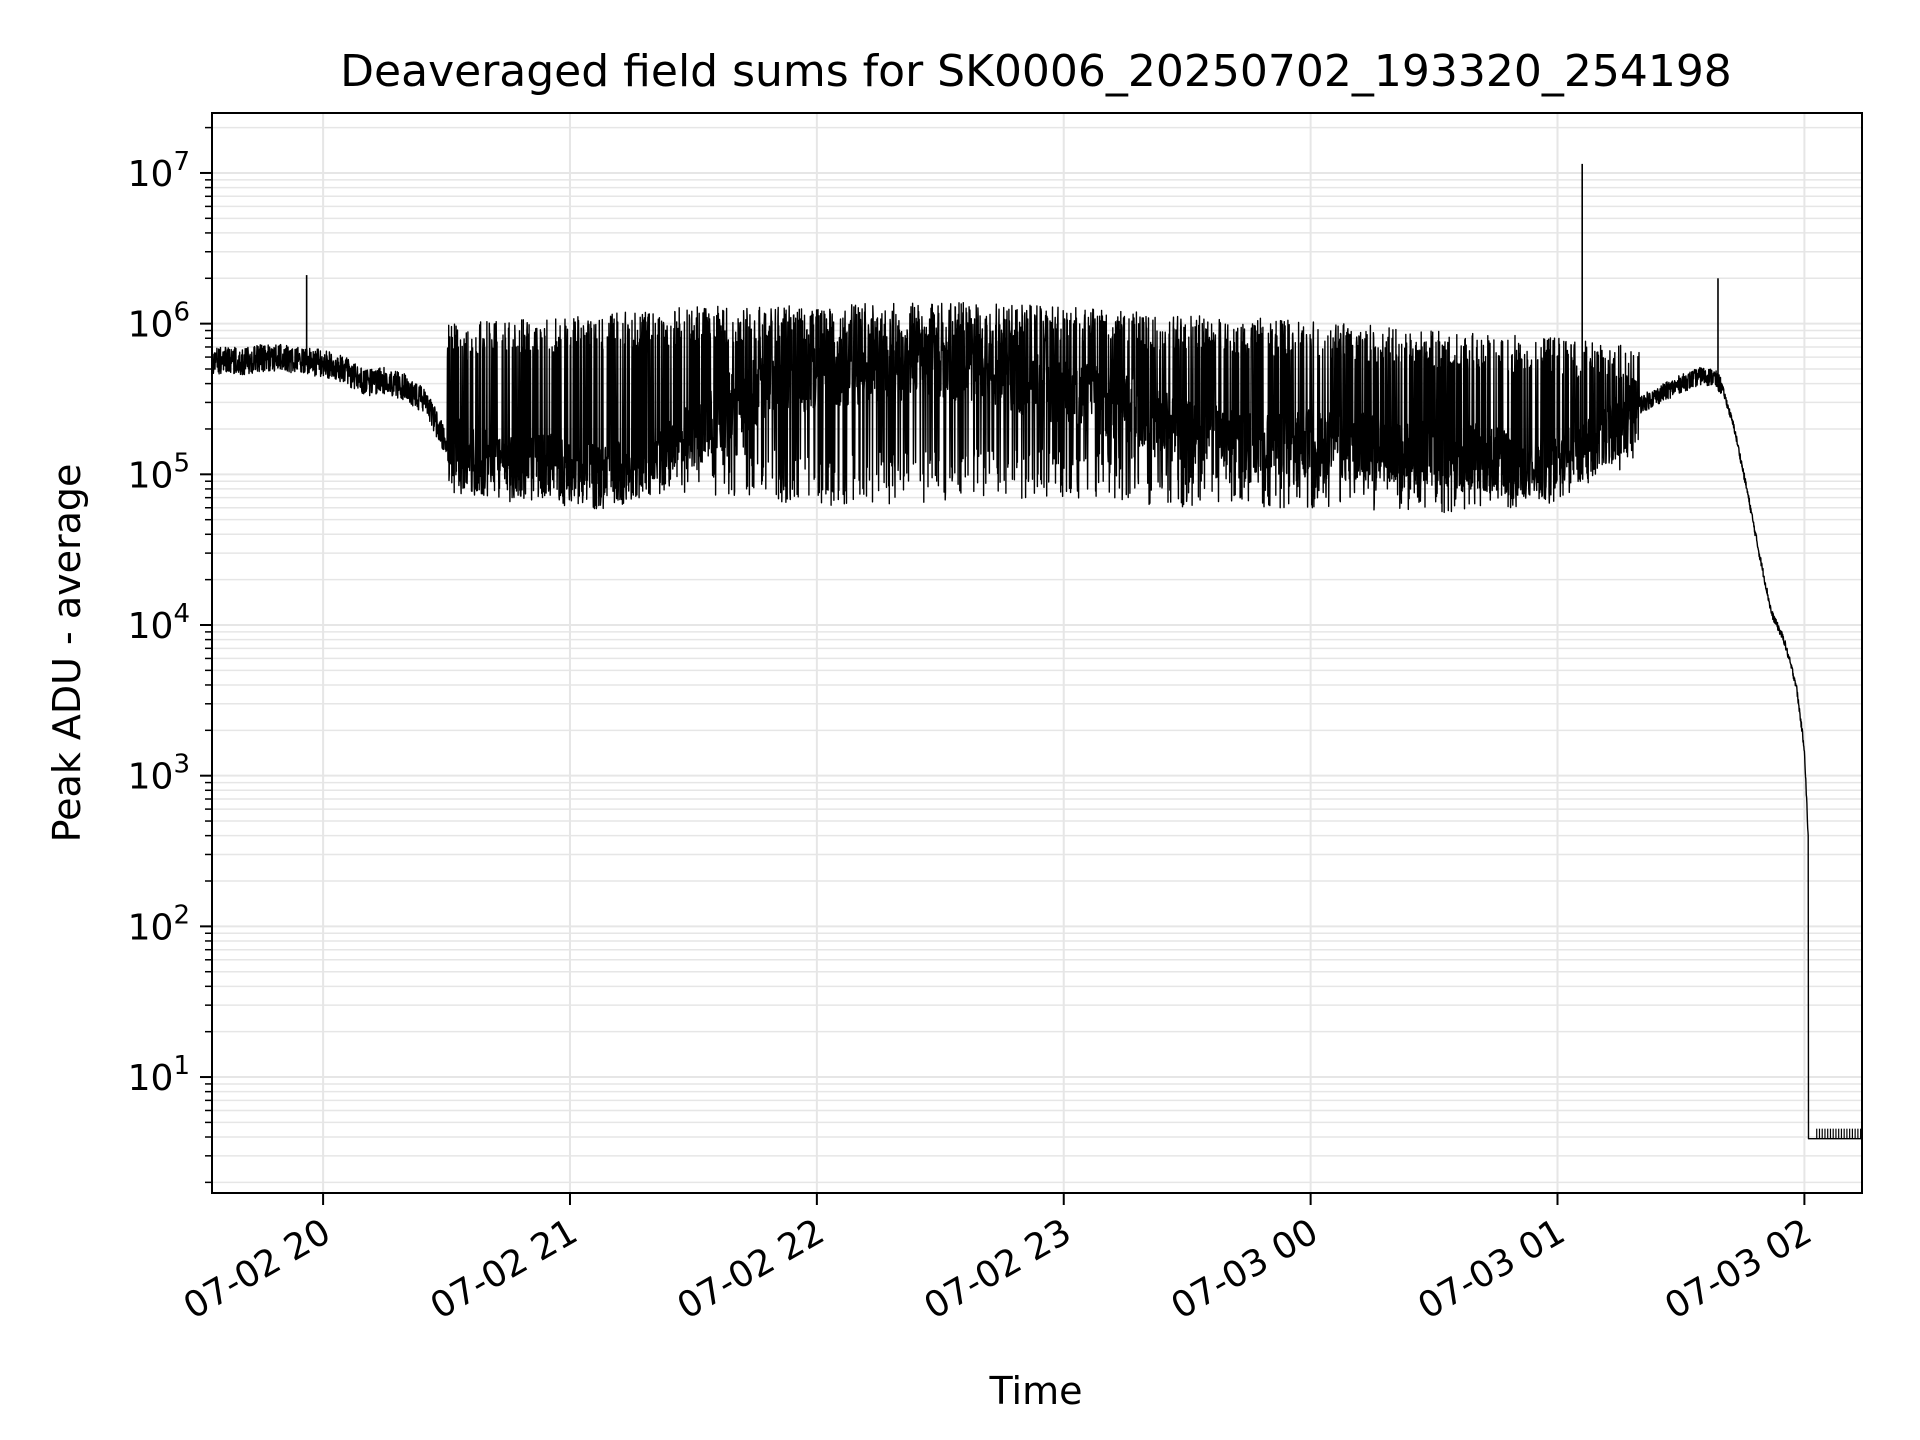 The height and width of the screenshot is (1440, 1920). I want to click on y-tick-label: 10³, so click(159, 774).